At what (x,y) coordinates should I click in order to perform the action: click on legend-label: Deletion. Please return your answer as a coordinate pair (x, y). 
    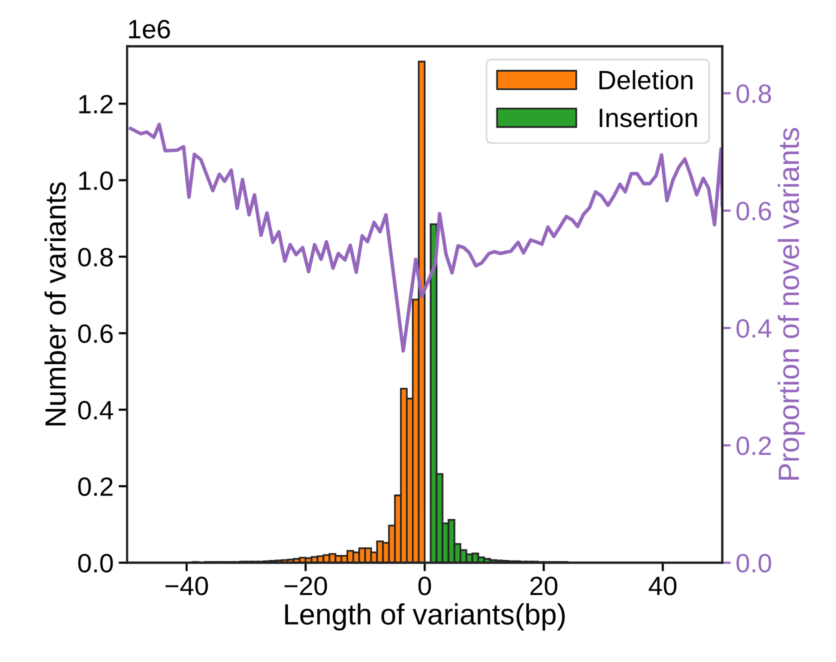
    Looking at the image, I should click on (646, 80).